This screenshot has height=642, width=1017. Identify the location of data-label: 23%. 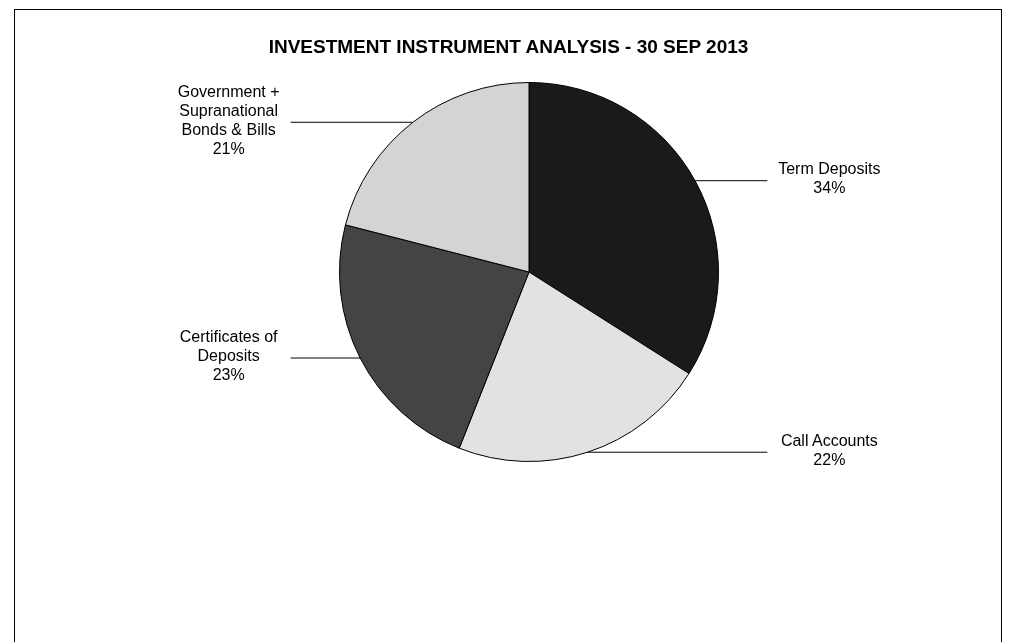
(228, 374).